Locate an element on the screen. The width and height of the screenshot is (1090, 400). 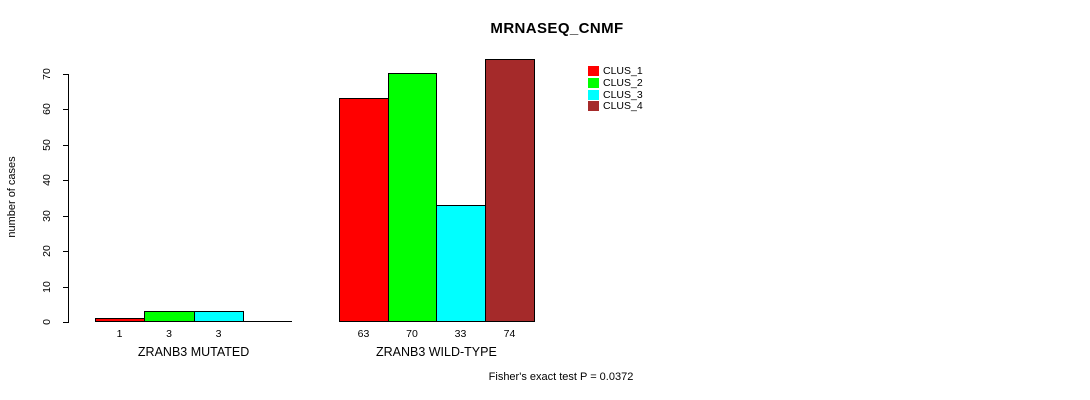
group-label: ZRANB3 MUTATED is located at coordinates (193, 352).